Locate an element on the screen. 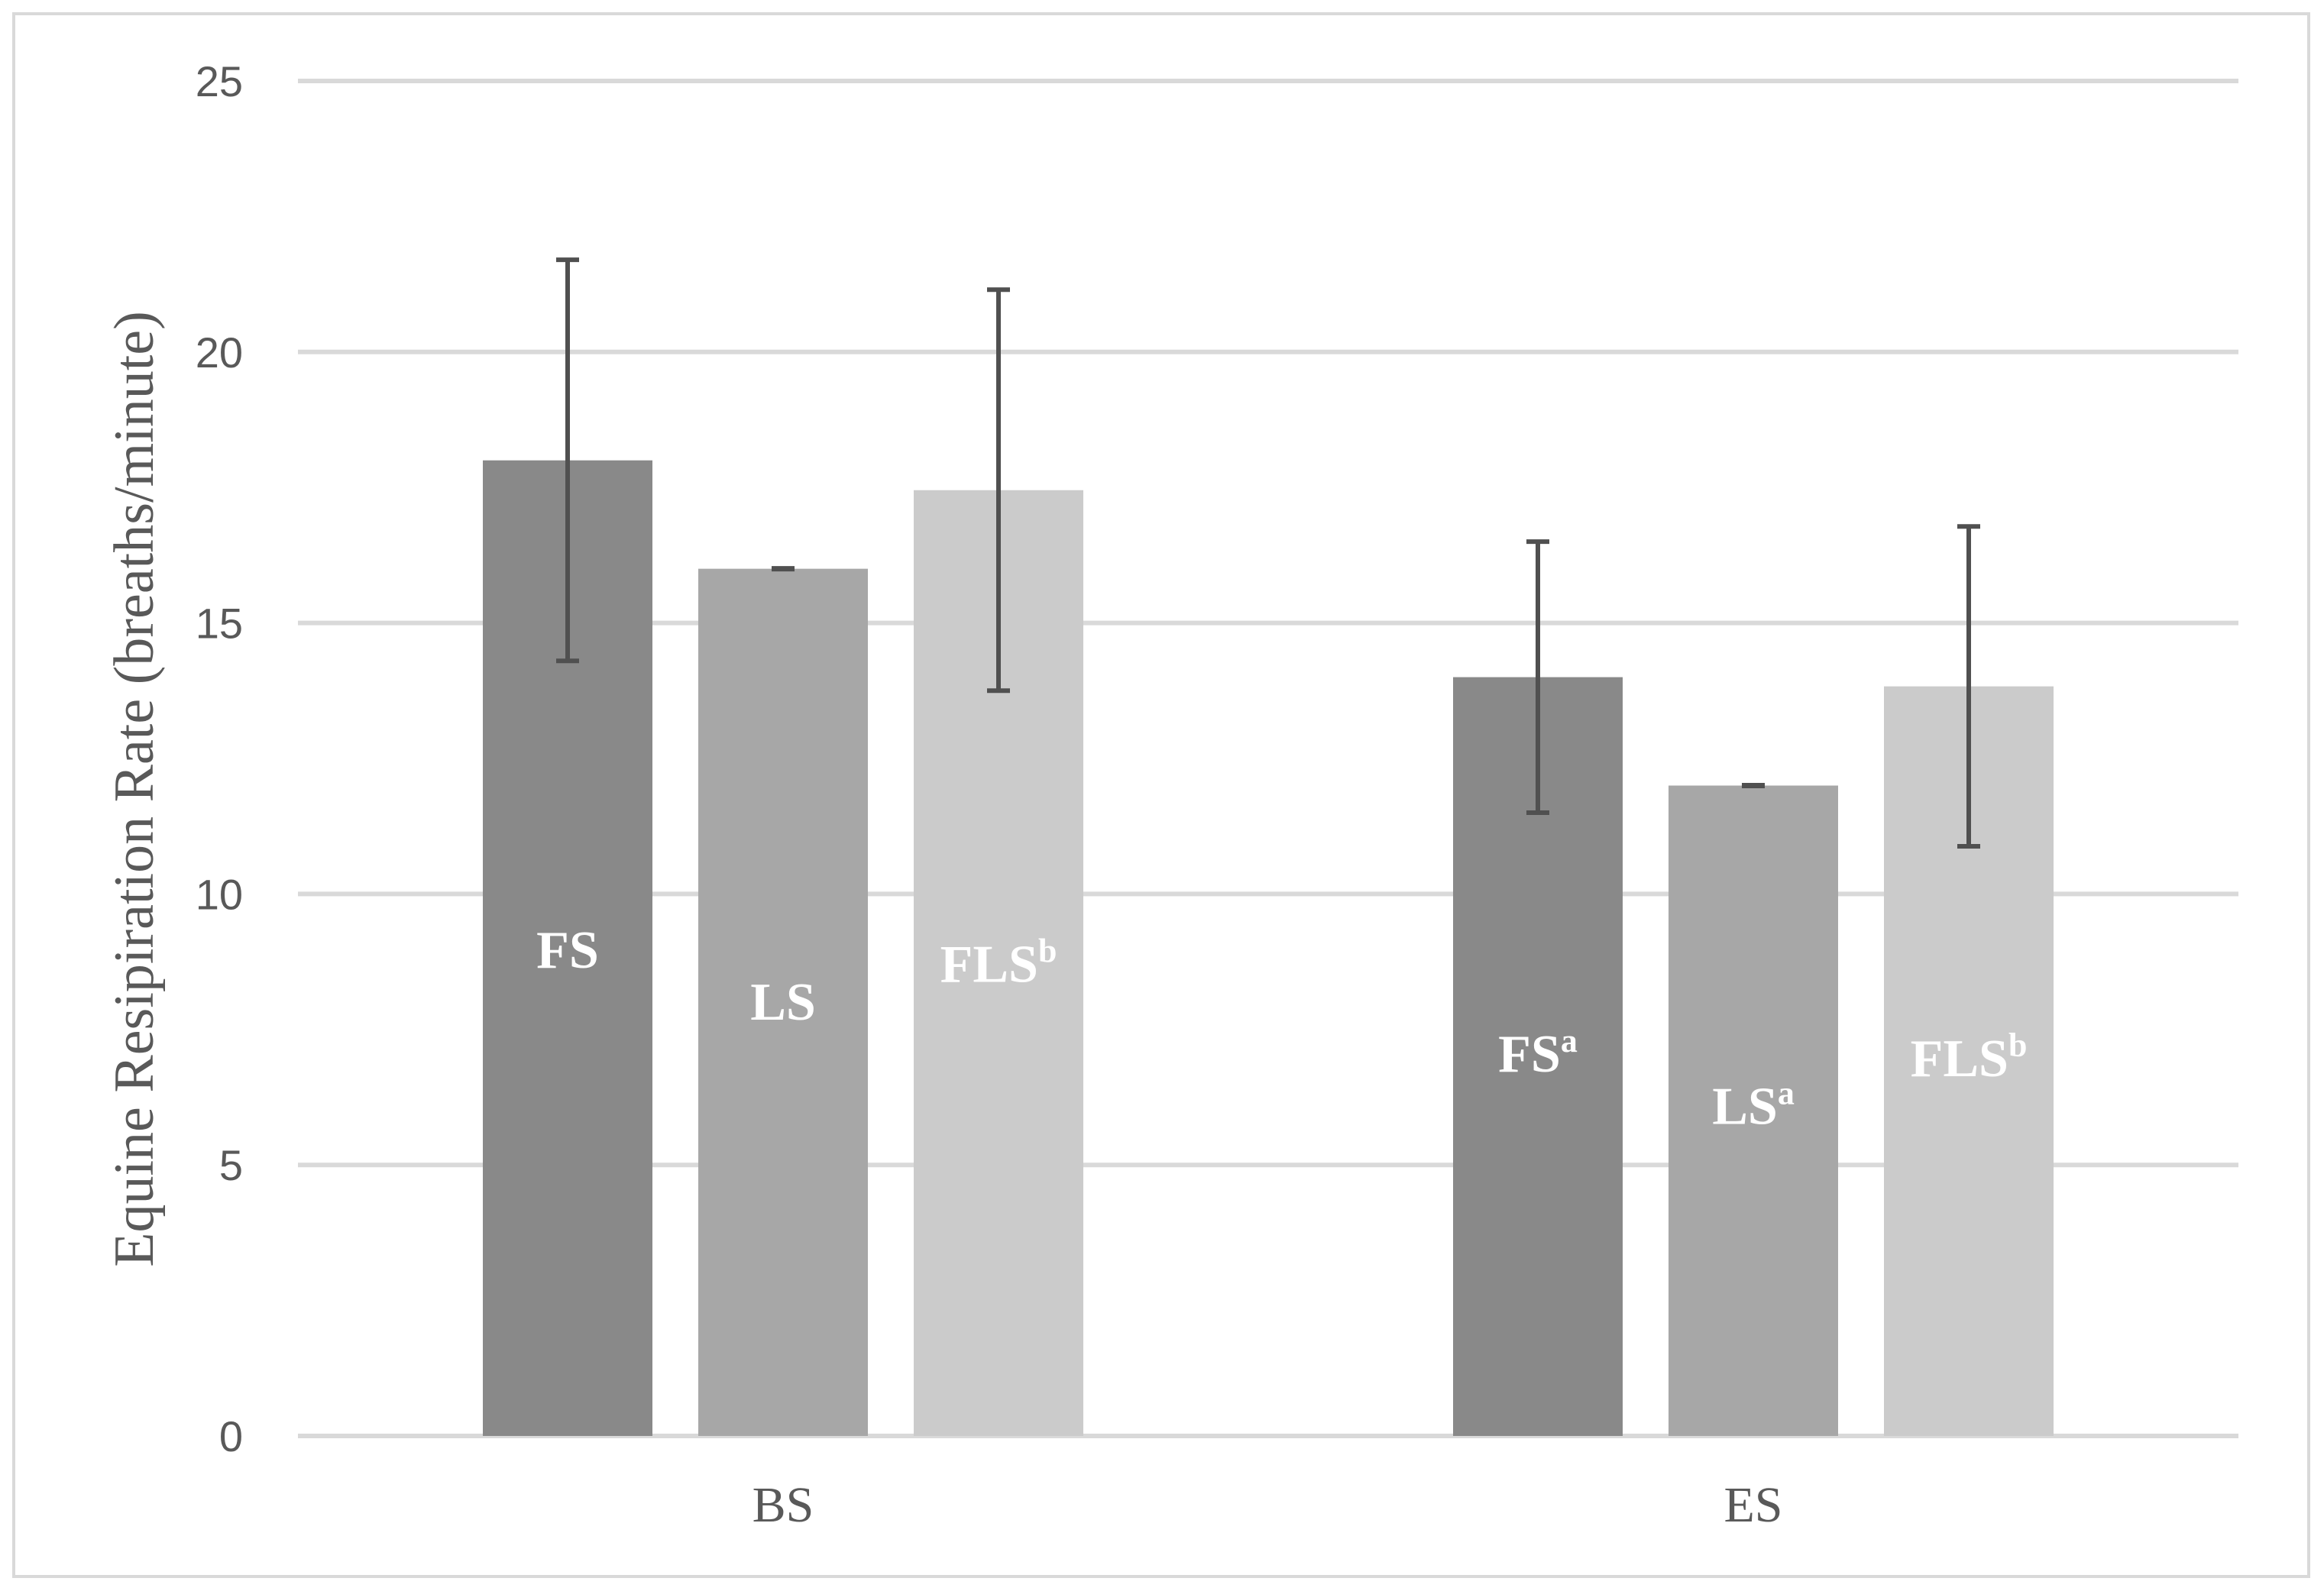  x-category-label: BS is located at coordinates (783, 1505).